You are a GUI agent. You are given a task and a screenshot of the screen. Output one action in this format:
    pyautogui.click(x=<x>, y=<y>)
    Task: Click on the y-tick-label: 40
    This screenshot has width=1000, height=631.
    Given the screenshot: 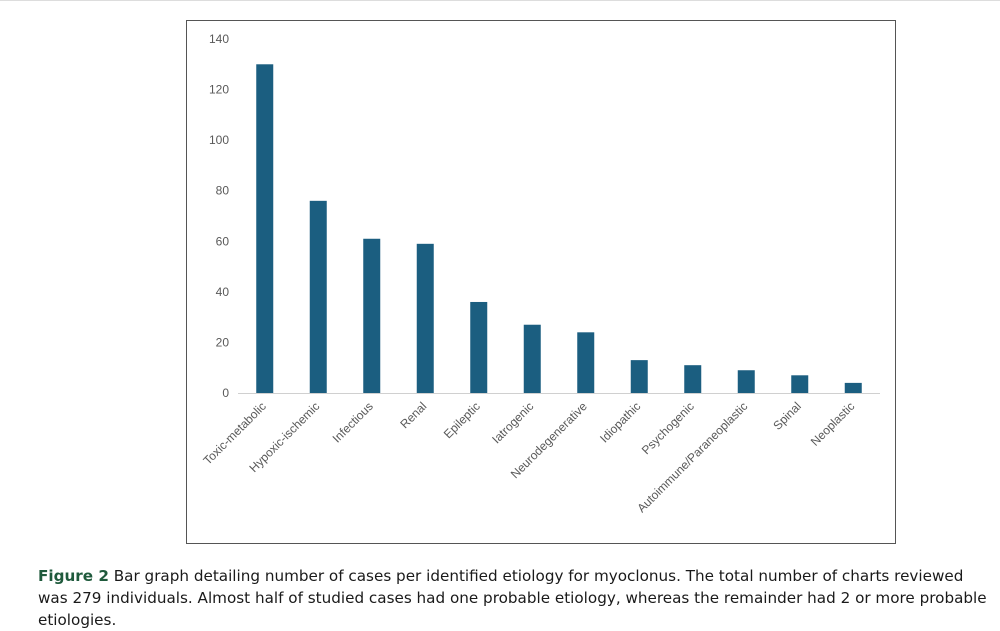 What is the action you would take?
    pyautogui.click(x=223, y=292)
    